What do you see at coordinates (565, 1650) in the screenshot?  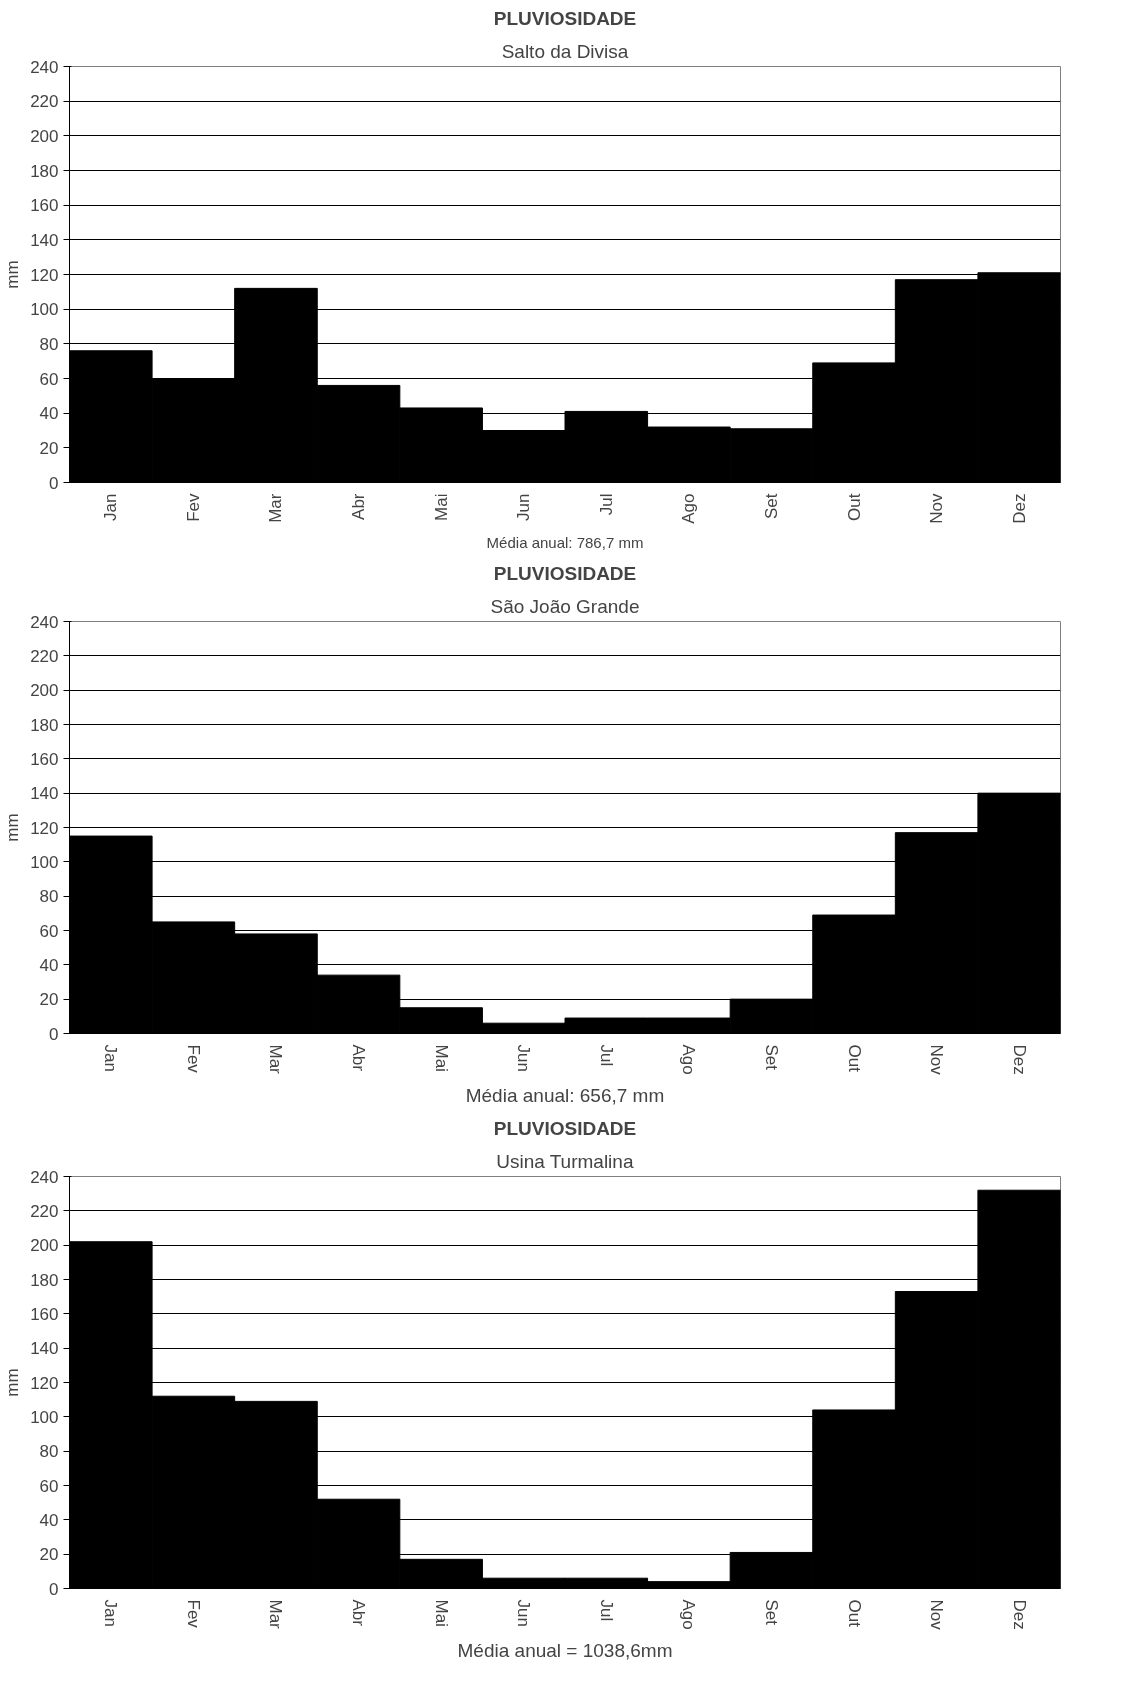 I see `text: Média anual = 1038,6mm` at bounding box center [565, 1650].